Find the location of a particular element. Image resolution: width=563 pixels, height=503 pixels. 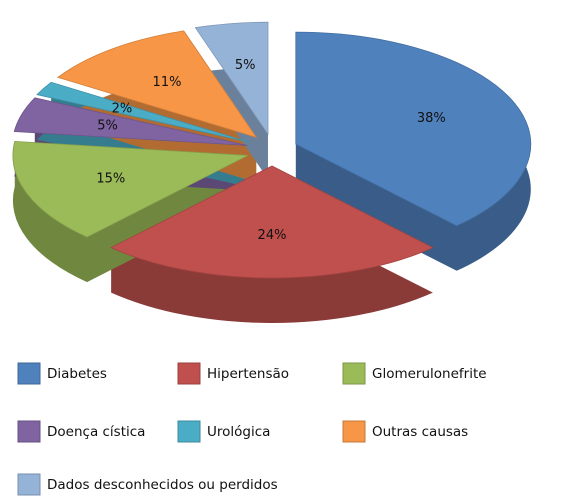

data-label: 15% is located at coordinates (110, 178).